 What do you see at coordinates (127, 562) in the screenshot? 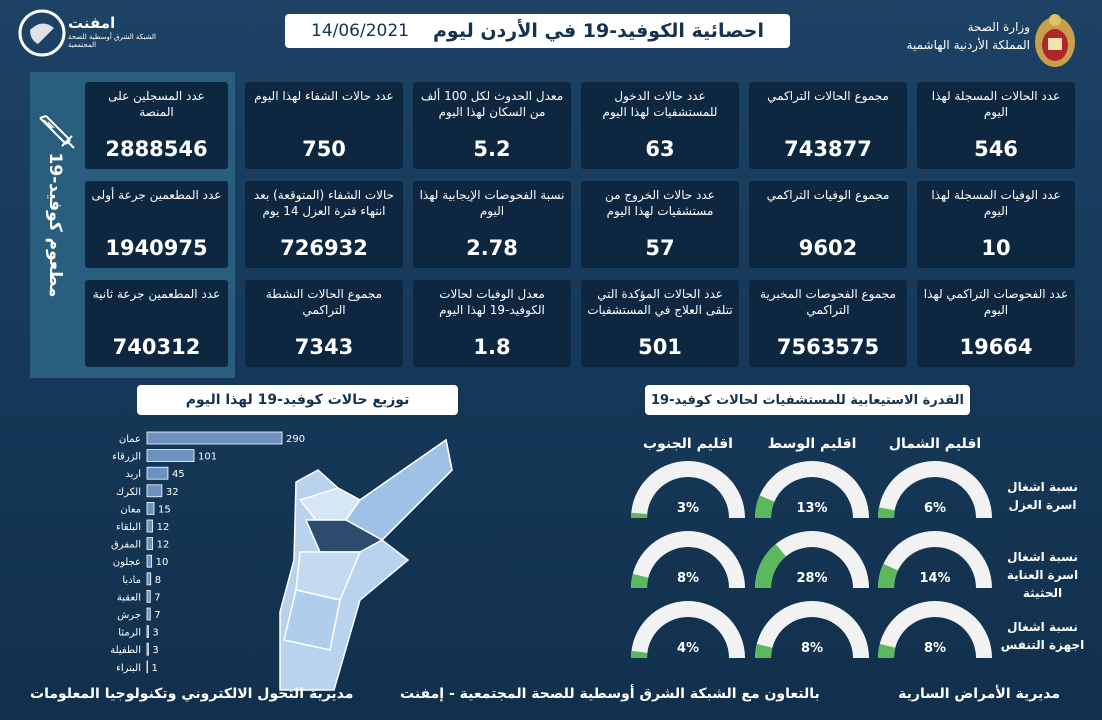
I see `category-label: عجلون` at bounding box center [127, 562].